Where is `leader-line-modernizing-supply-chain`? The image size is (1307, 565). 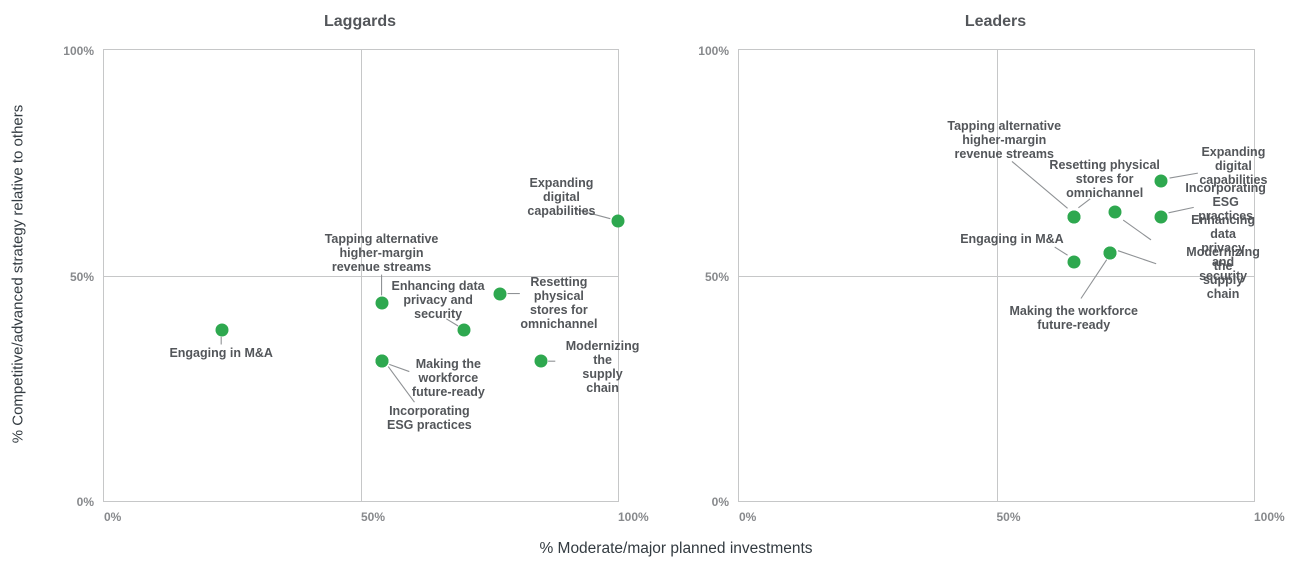
leader-line-modernizing-supply-chain is located at coordinates (1137, 257).